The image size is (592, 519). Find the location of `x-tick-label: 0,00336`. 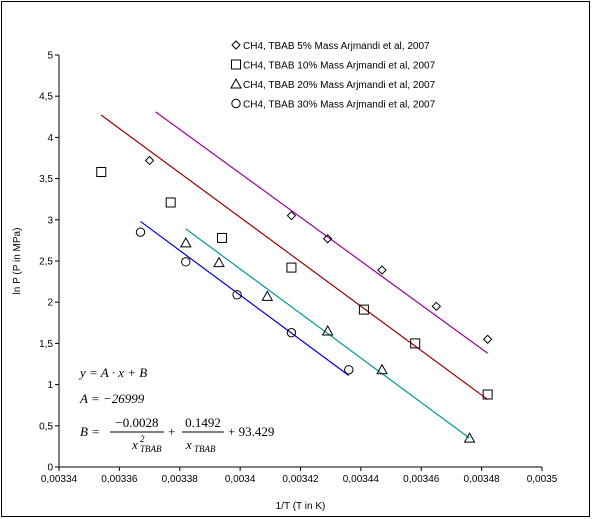

x-tick-label: 0,00336 is located at coordinates (119, 479).